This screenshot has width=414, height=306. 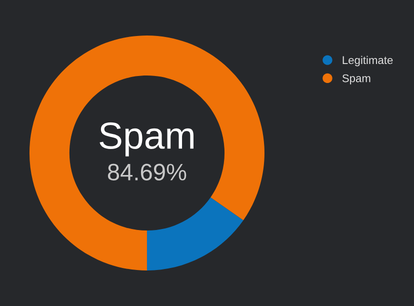 I want to click on text: Spam, so click(x=147, y=139).